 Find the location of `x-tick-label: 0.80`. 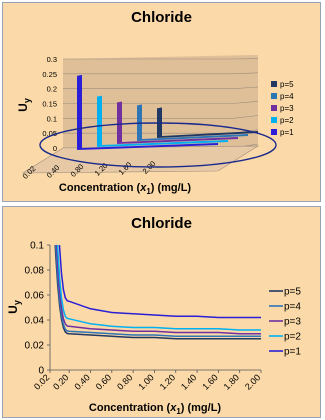

x-tick-label: 0.80 is located at coordinates (124, 381).